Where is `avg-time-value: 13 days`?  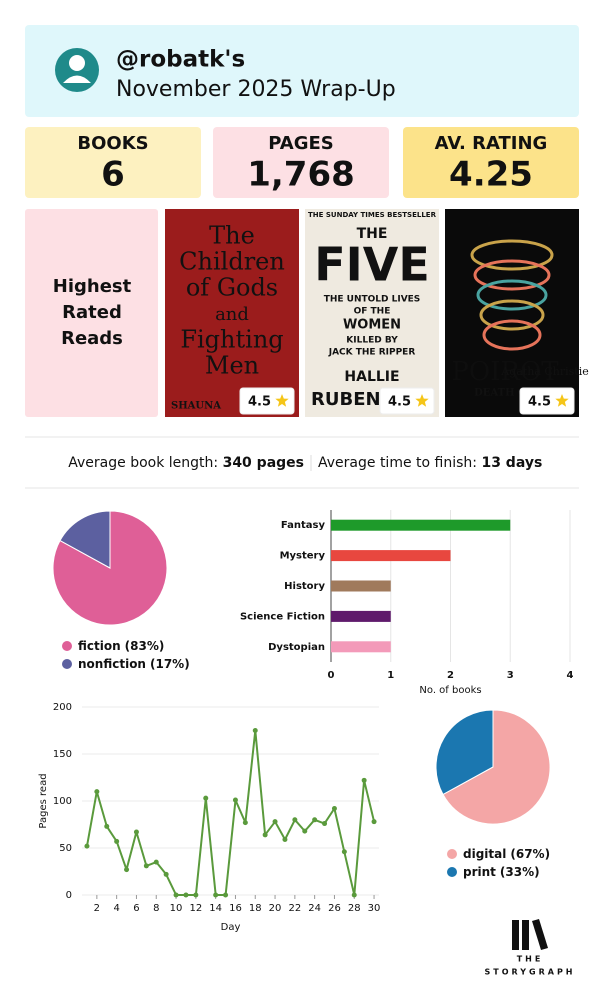
avg-time-value: 13 days is located at coordinates (511, 463).